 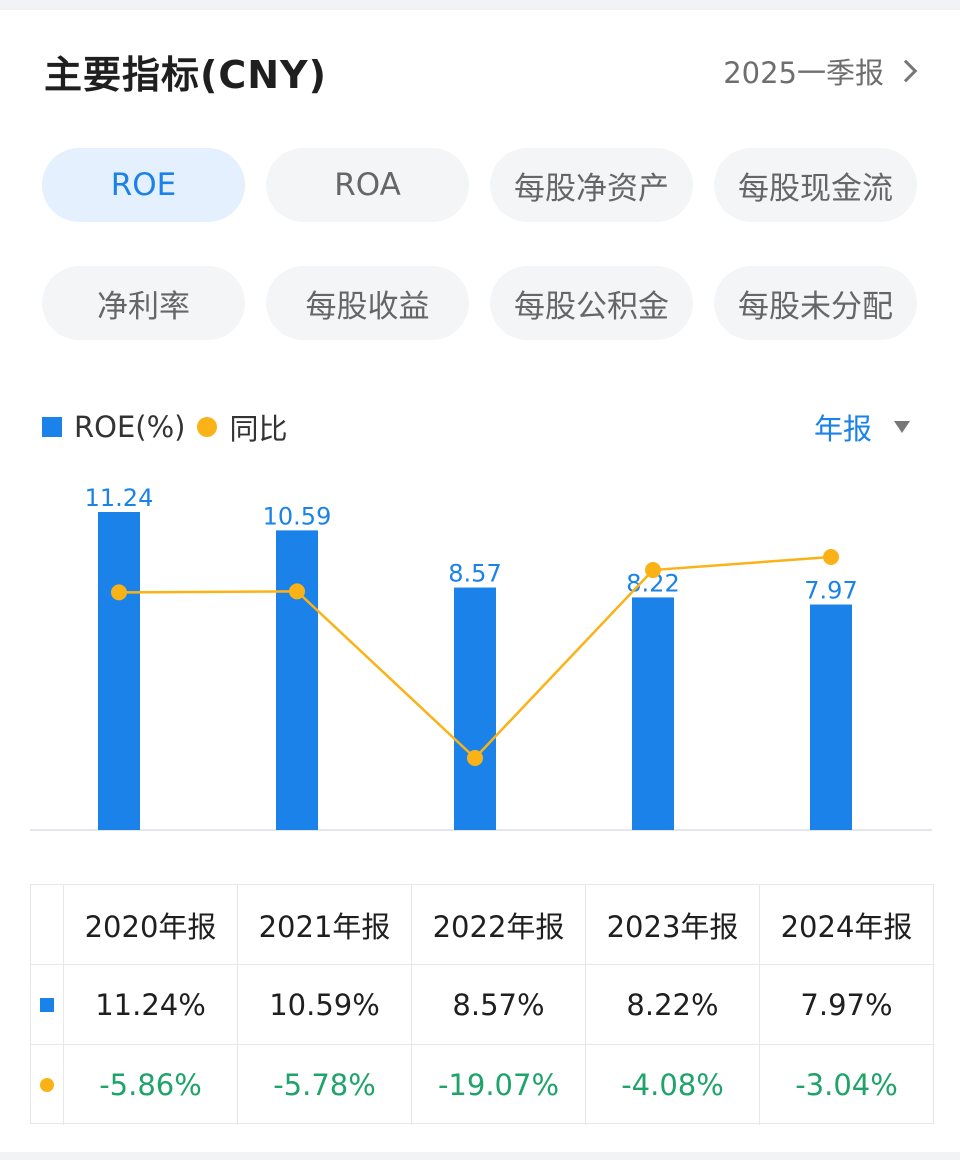 I want to click on section-header: 主要指标(CNY) 2025一季报, so click(x=480, y=70).